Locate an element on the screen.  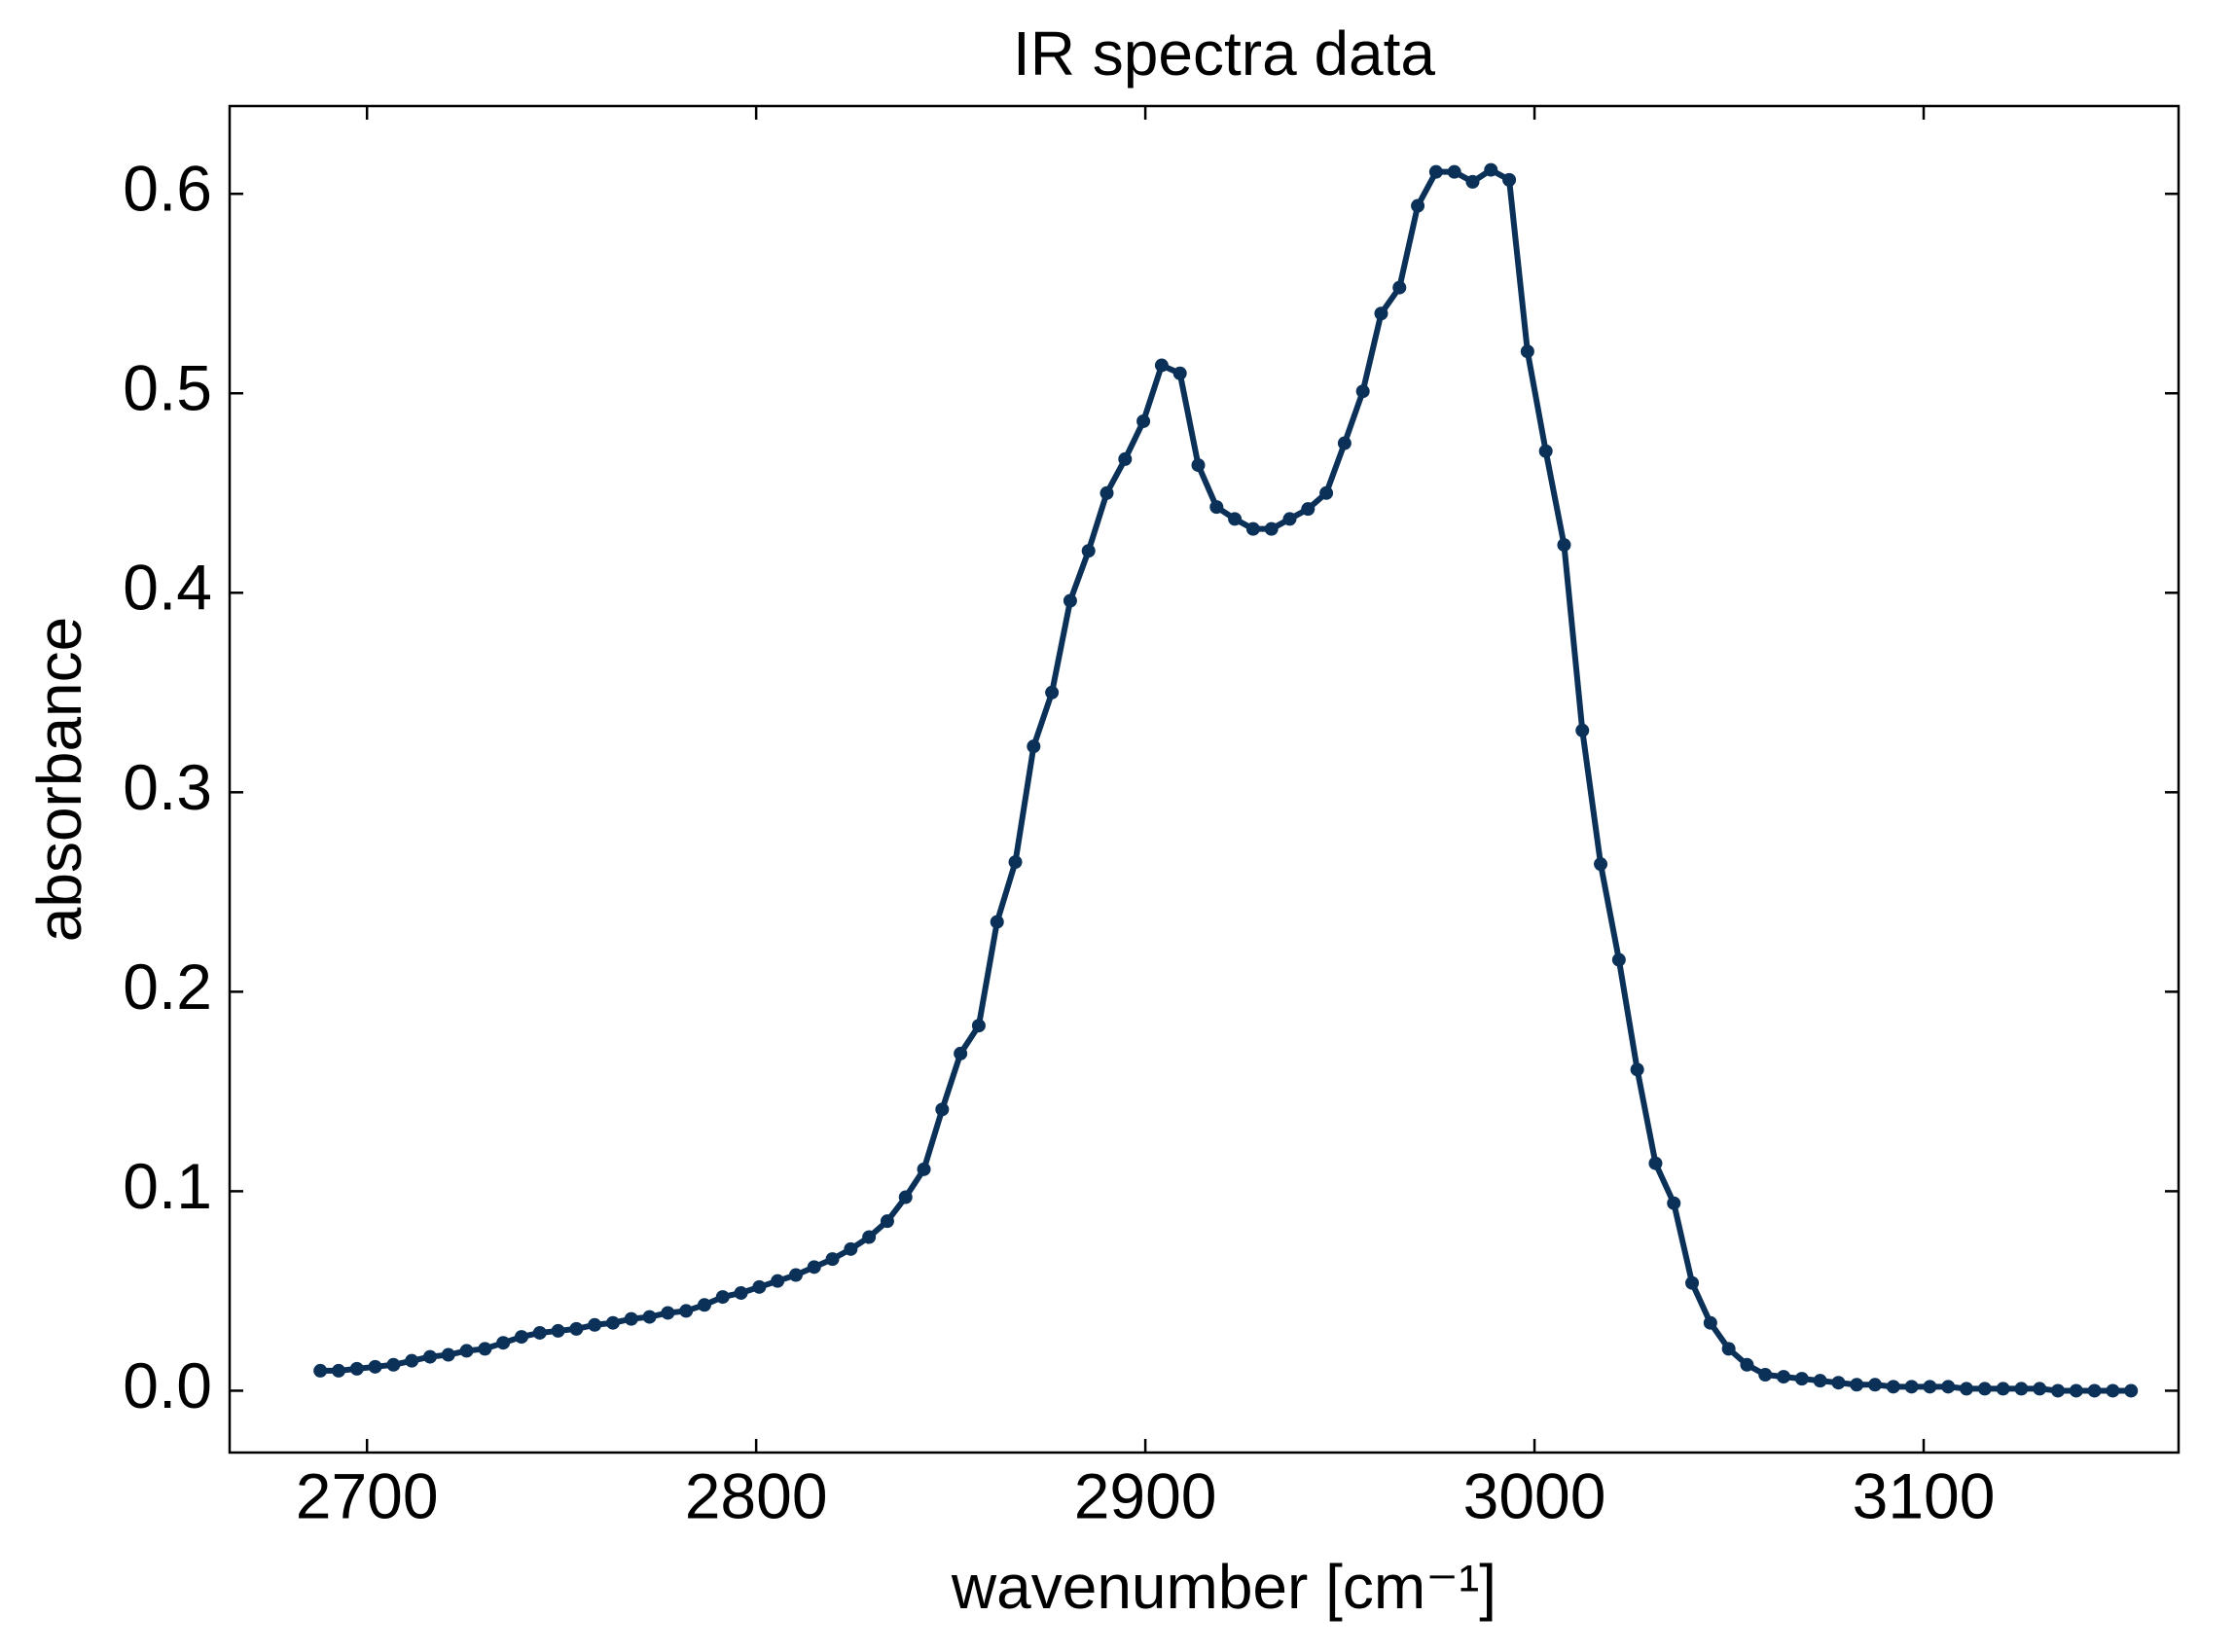
y-tick-label: 0.3 is located at coordinates (167, 787).